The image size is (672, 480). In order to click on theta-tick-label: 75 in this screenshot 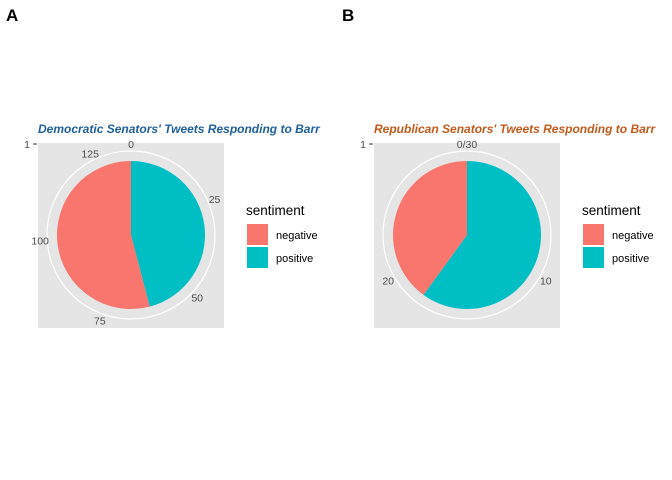, I will do `click(100, 322)`.